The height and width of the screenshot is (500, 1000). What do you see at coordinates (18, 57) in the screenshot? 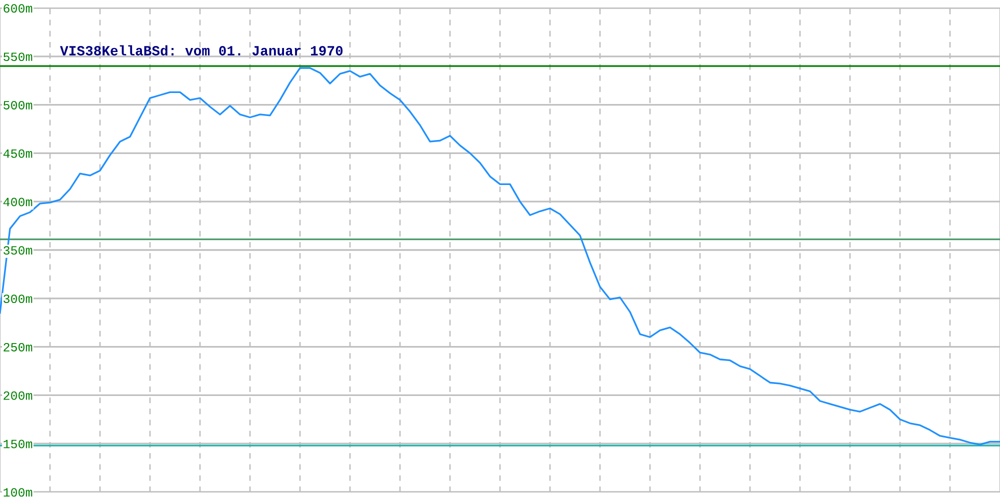
I see `y-tick-label: 550m` at bounding box center [18, 57].